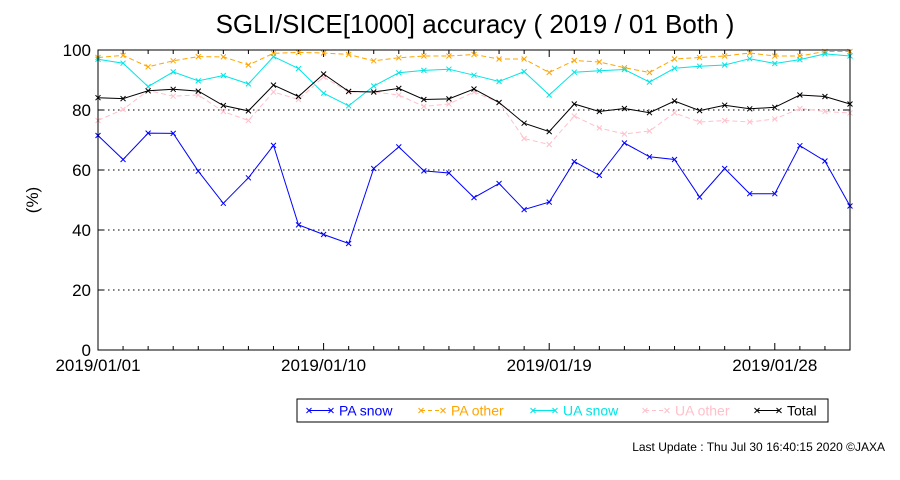 Image resolution: width=900 pixels, height=480 pixels. Describe the element at coordinates (702, 411) in the screenshot. I see `legend-label: UA other` at that location.